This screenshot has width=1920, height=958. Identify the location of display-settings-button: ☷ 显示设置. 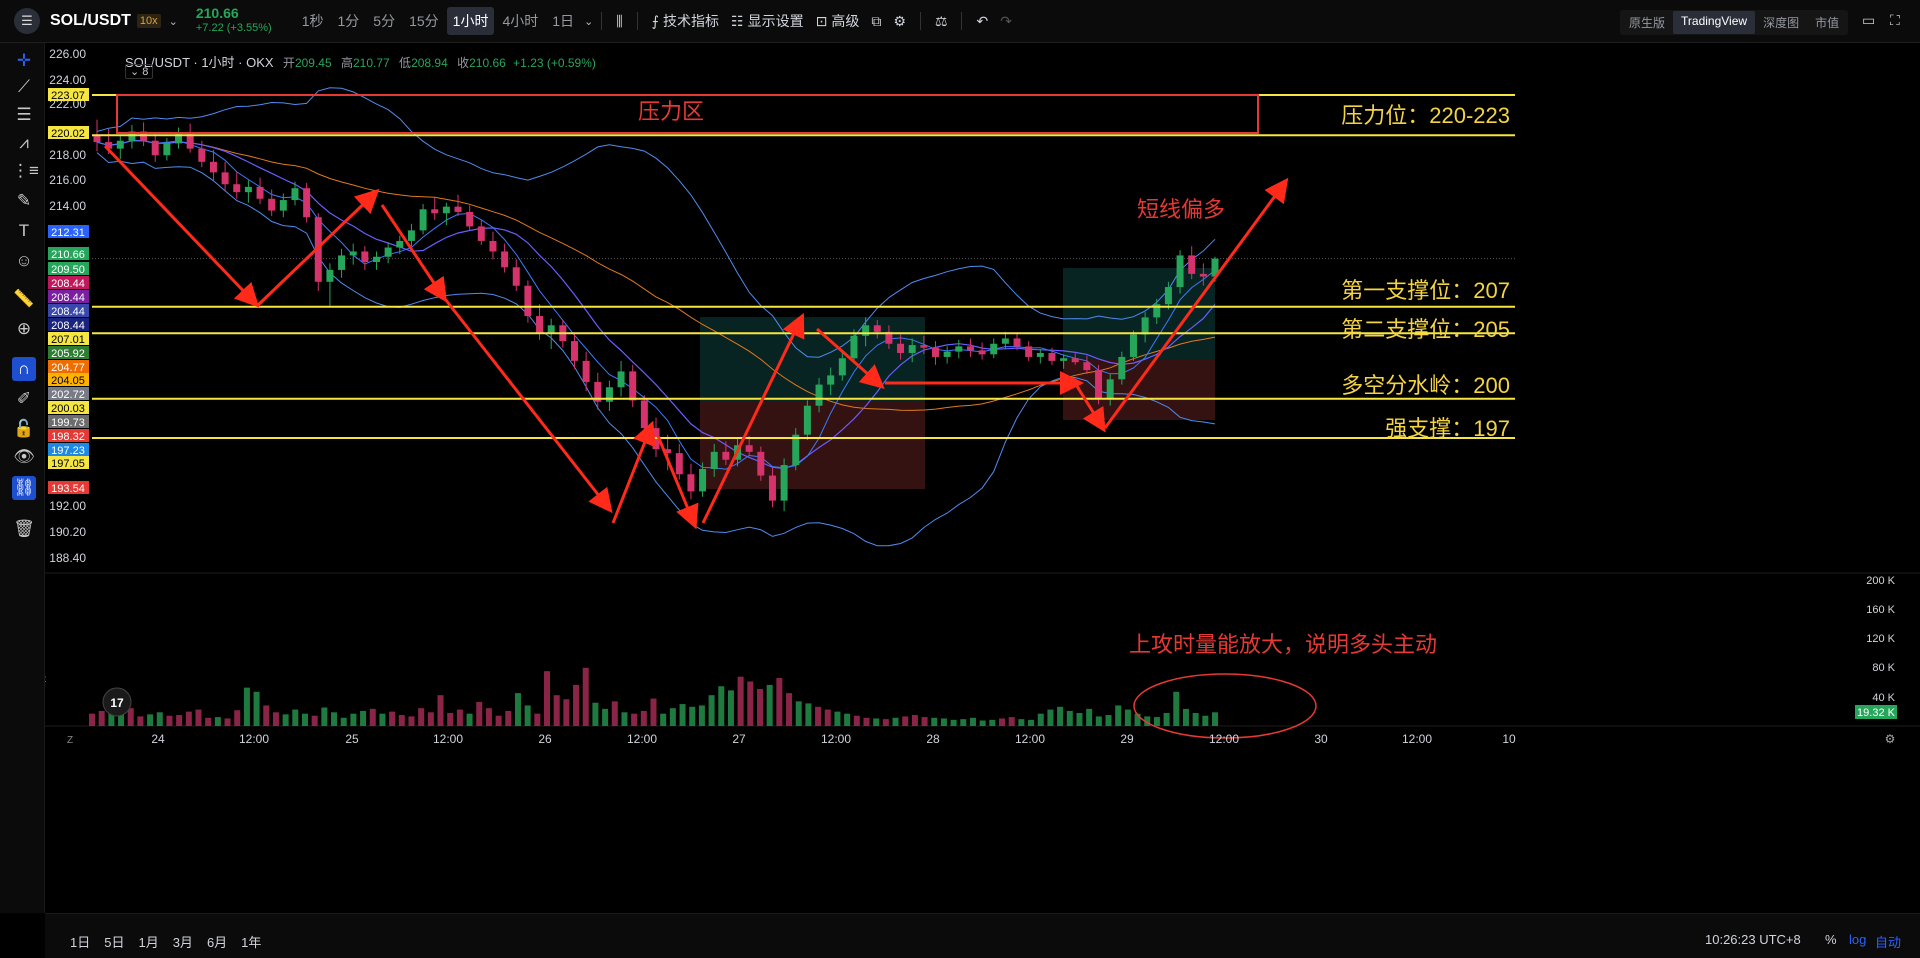
(767, 21).